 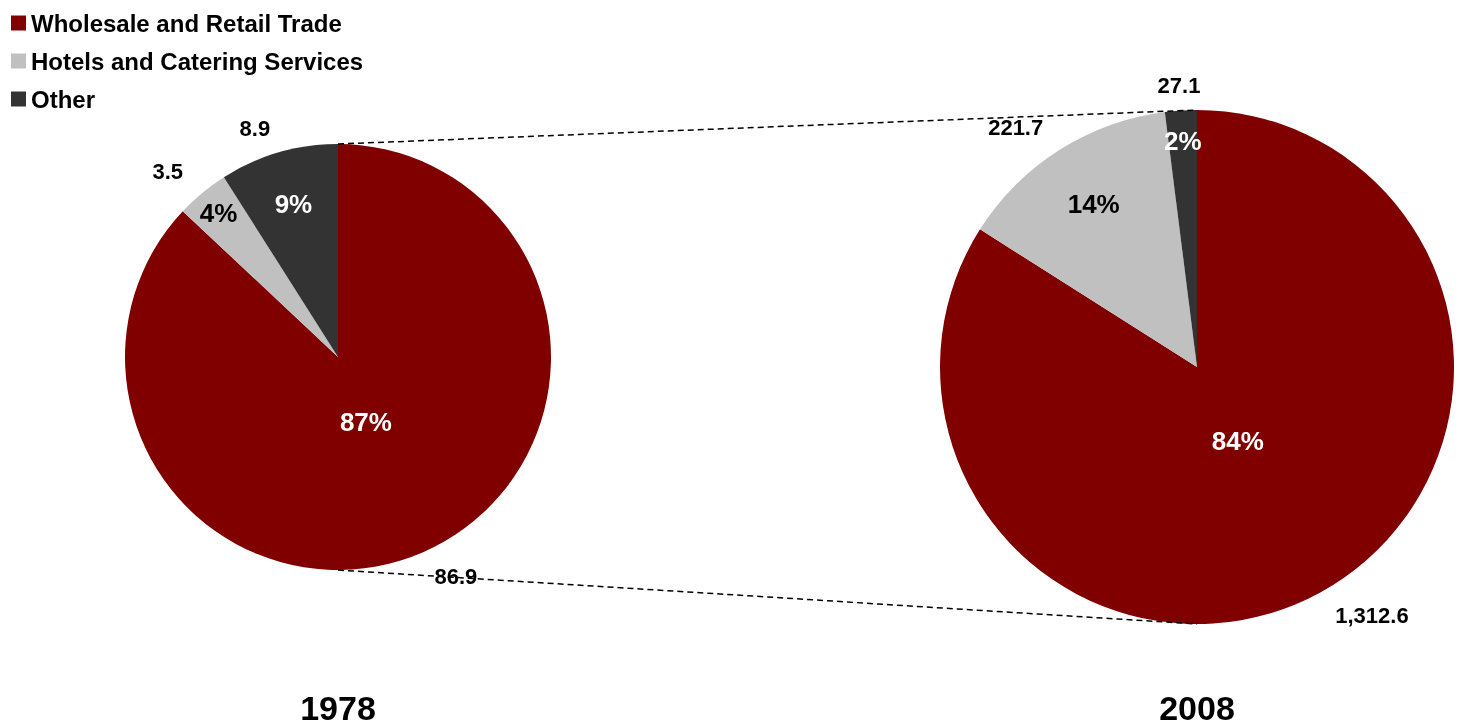 What do you see at coordinates (255, 128) in the screenshot?
I see `text: 8.9` at bounding box center [255, 128].